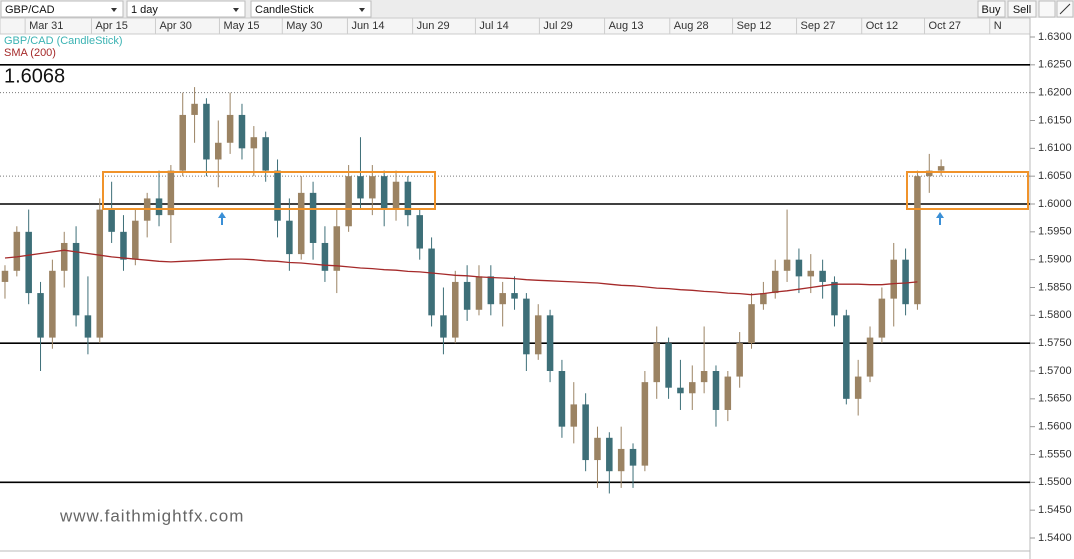 This screenshot has height=559, width=1074. I want to click on symbol: GBP/CAD, so click(30, 10).